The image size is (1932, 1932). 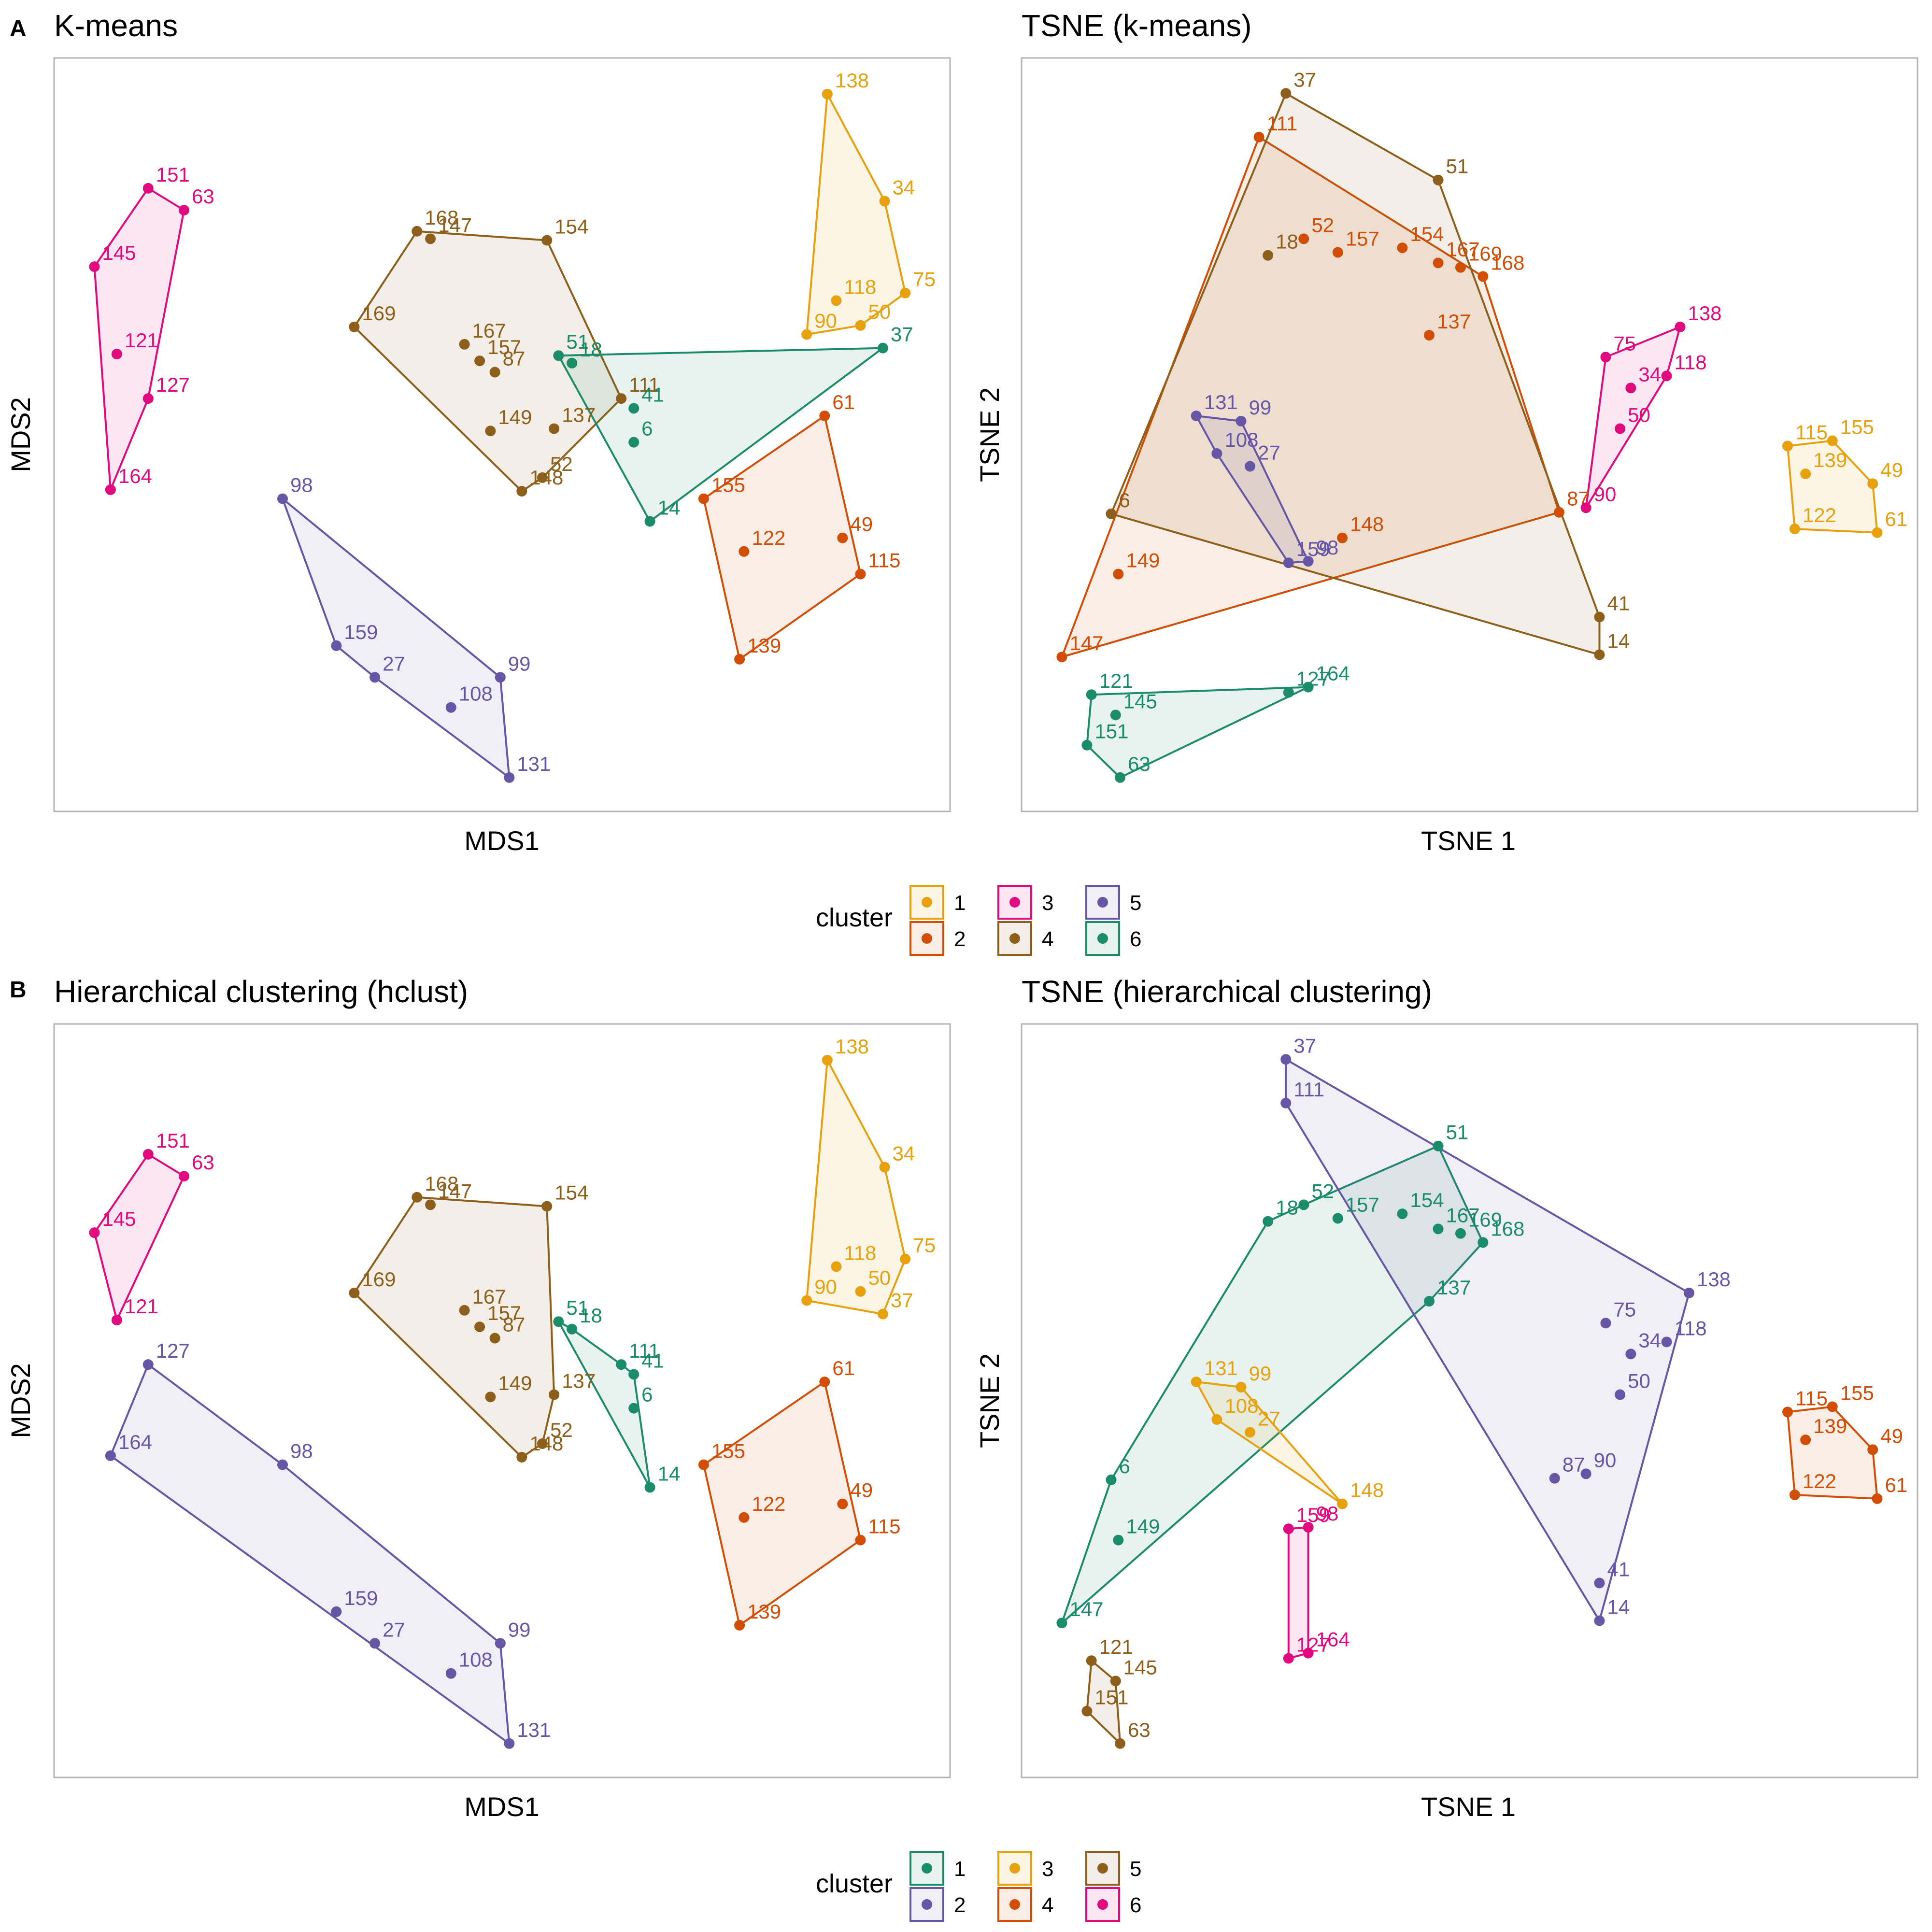 What do you see at coordinates (1639, 1381) in the screenshot?
I see `point-label: 50` at bounding box center [1639, 1381].